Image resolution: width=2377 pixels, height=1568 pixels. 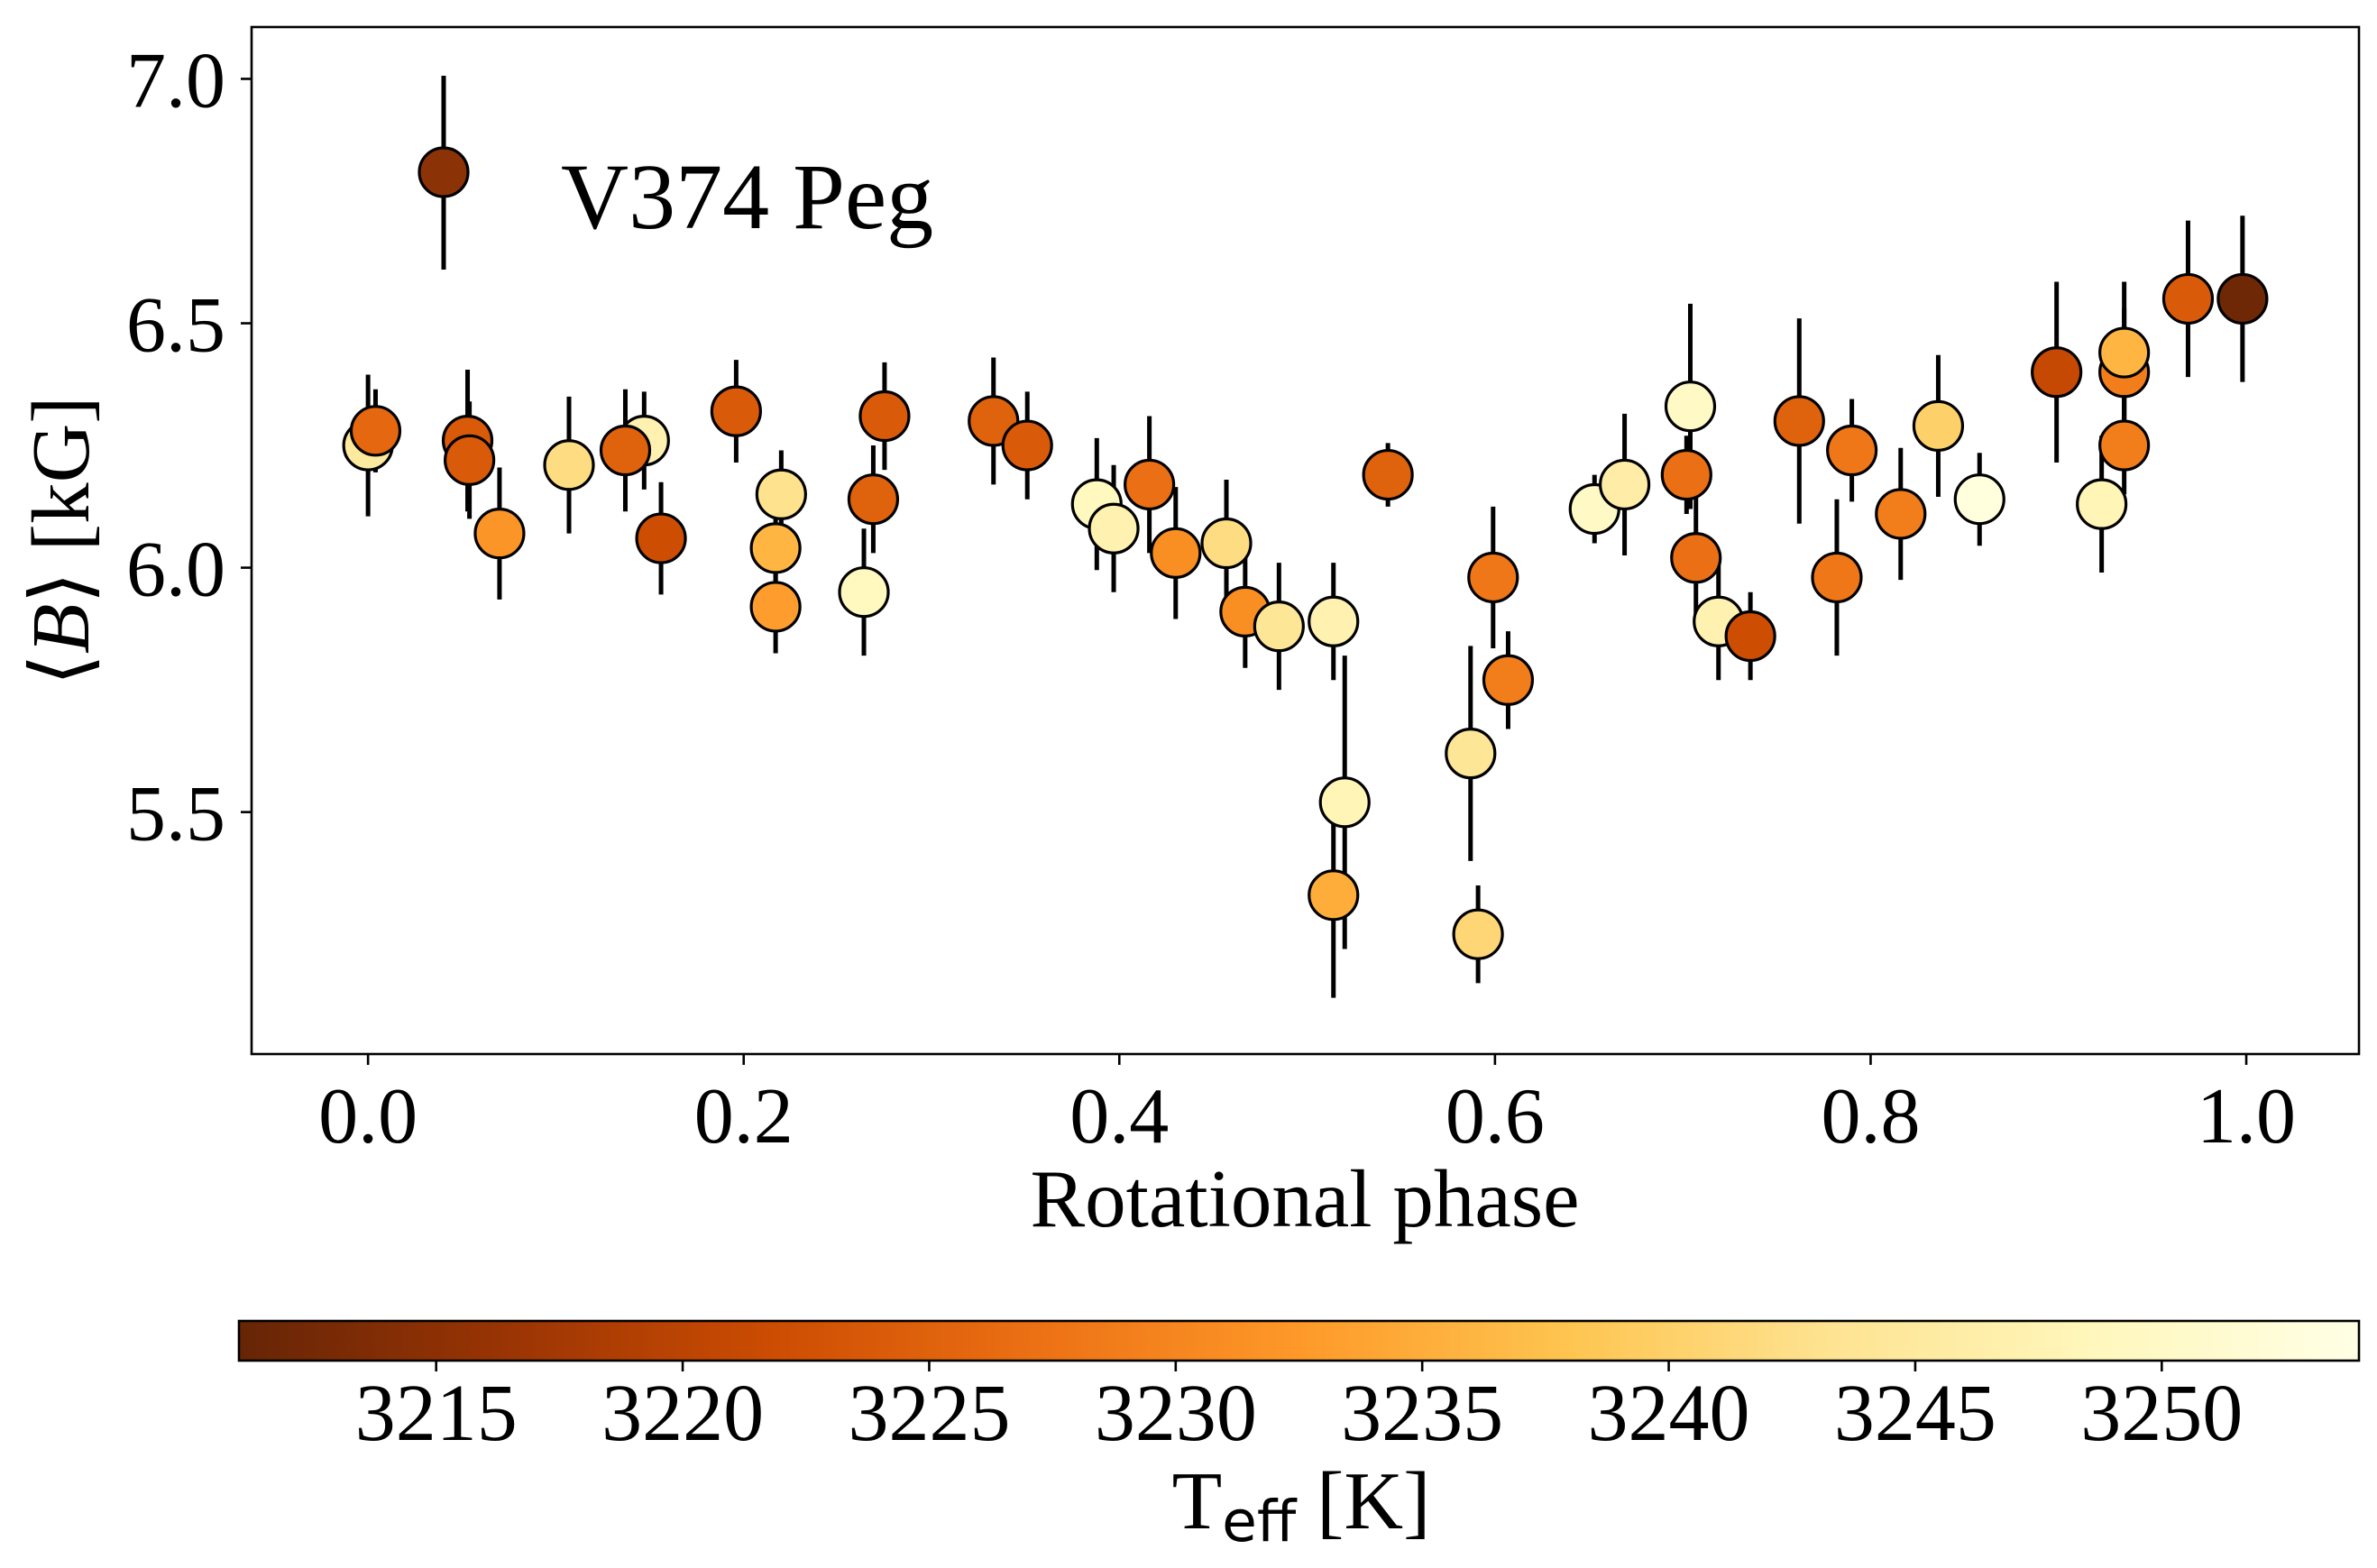 What do you see at coordinates (60, 628) in the screenshot?
I see `y-axis-label-variable: B` at bounding box center [60, 628].